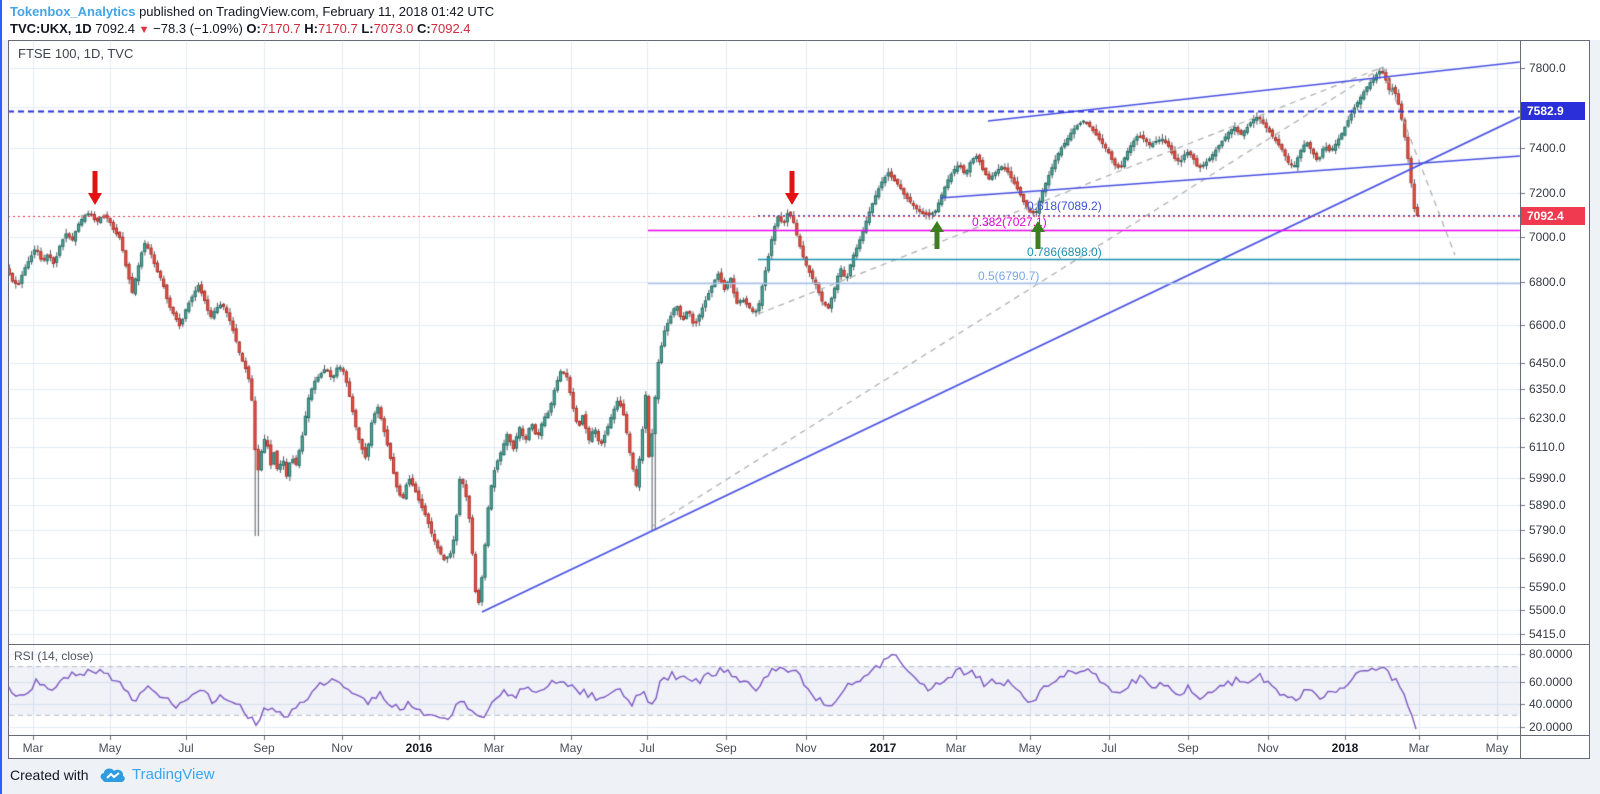 Image resolution: width=1600 pixels, height=794 pixels. What do you see at coordinates (54, 656) in the screenshot?
I see `rsi-indicator-legend: RSI (14, close)` at bounding box center [54, 656].